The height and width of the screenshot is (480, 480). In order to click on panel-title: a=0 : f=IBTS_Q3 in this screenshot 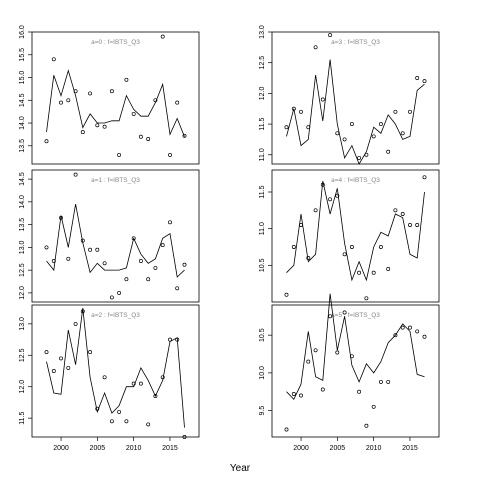, I will do `click(115, 42)`.